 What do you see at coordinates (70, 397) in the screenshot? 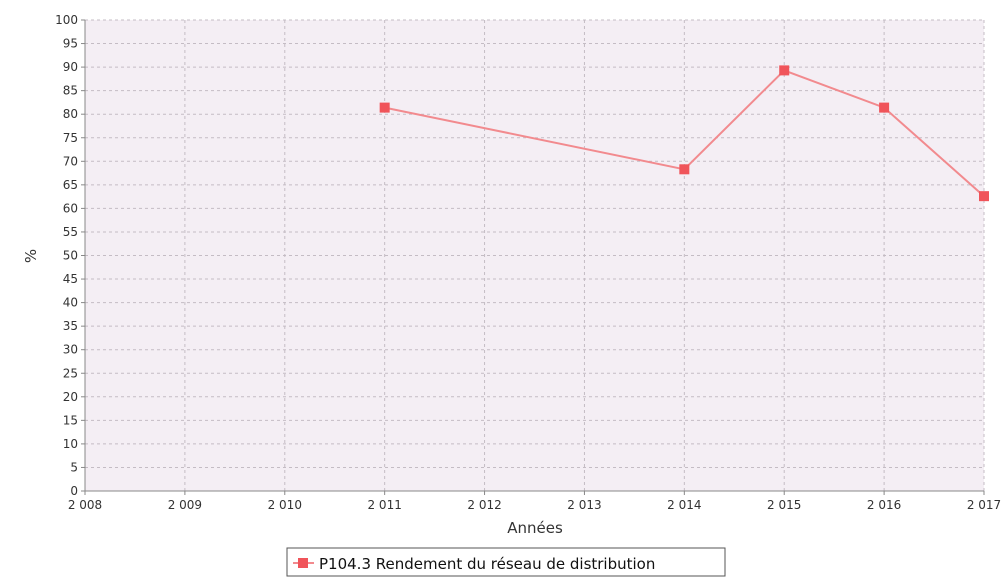
I see `y-tick-label: 20` at bounding box center [70, 397].